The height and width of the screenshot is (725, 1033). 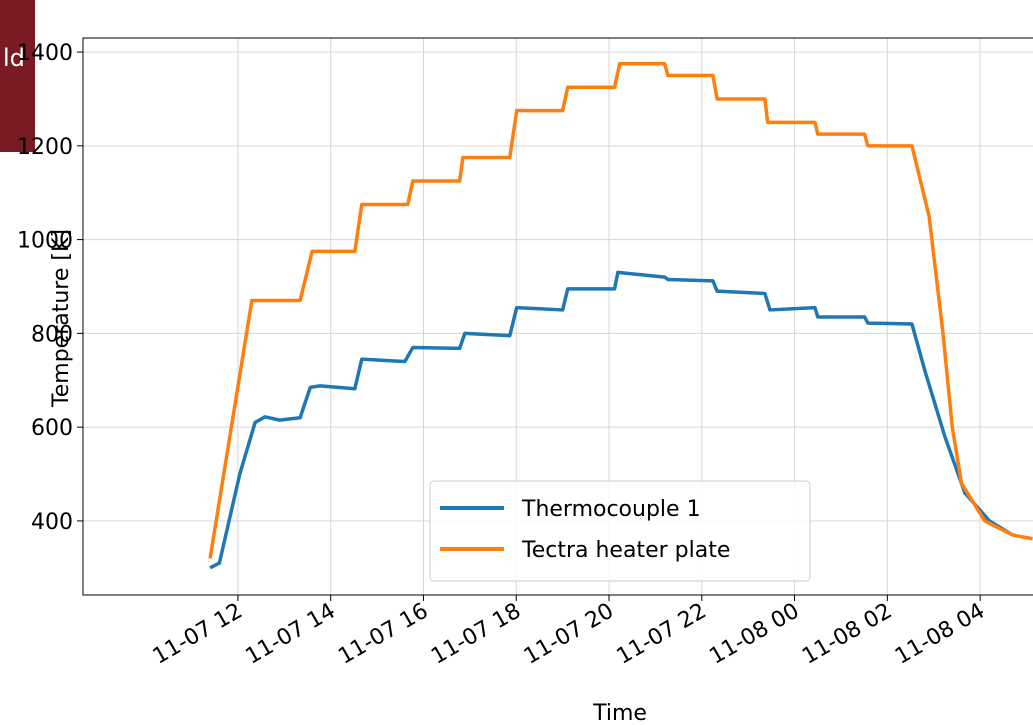 What do you see at coordinates (291, 634) in the screenshot?
I see `x-tick-label: 11-07 14` at bounding box center [291, 634].